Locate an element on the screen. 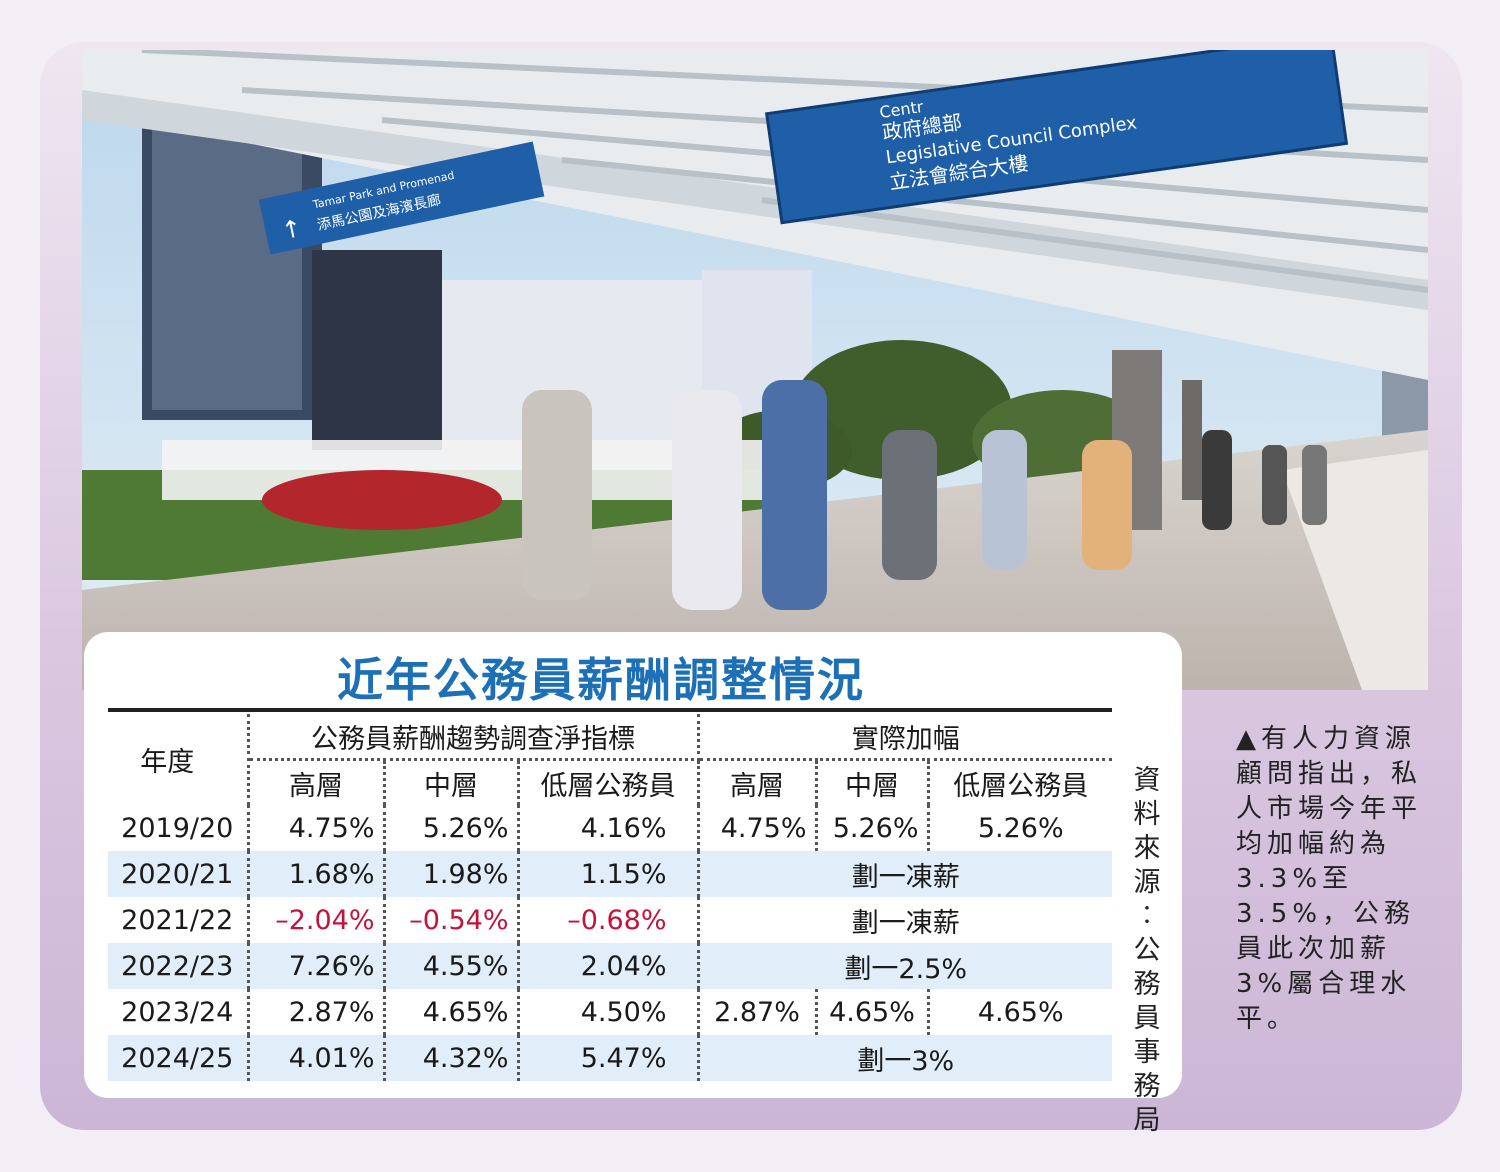 The image size is (1500, 1172). header-row-2: 高層 中層 低層公務員 高層 中層 低層公務員 is located at coordinates (610, 782).